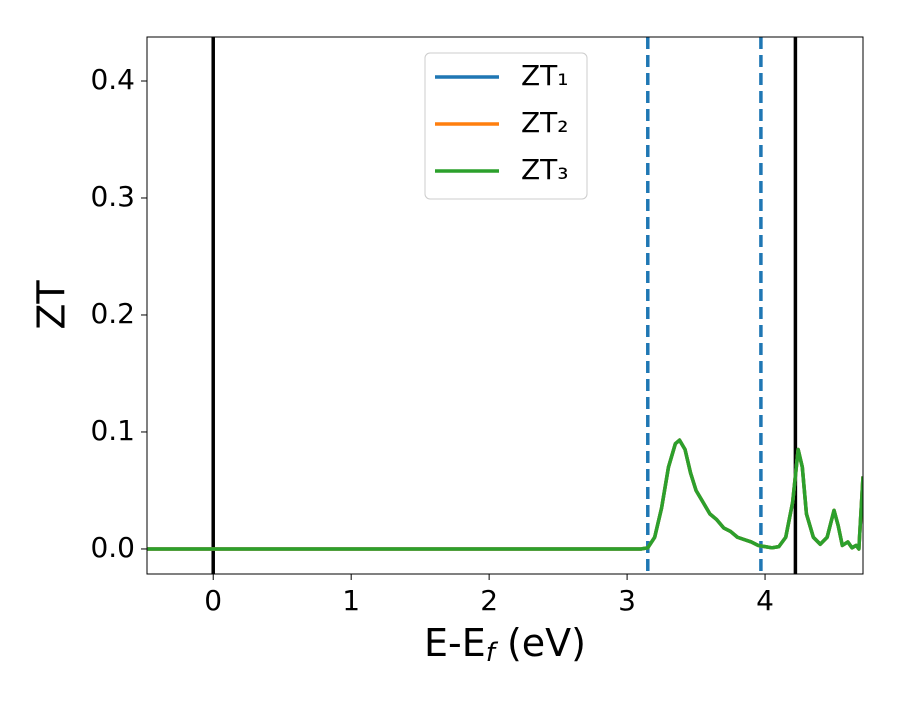 Image resolution: width=900 pixels, height=704 pixels. I want to click on x-tick-label: 0, so click(213, 600).